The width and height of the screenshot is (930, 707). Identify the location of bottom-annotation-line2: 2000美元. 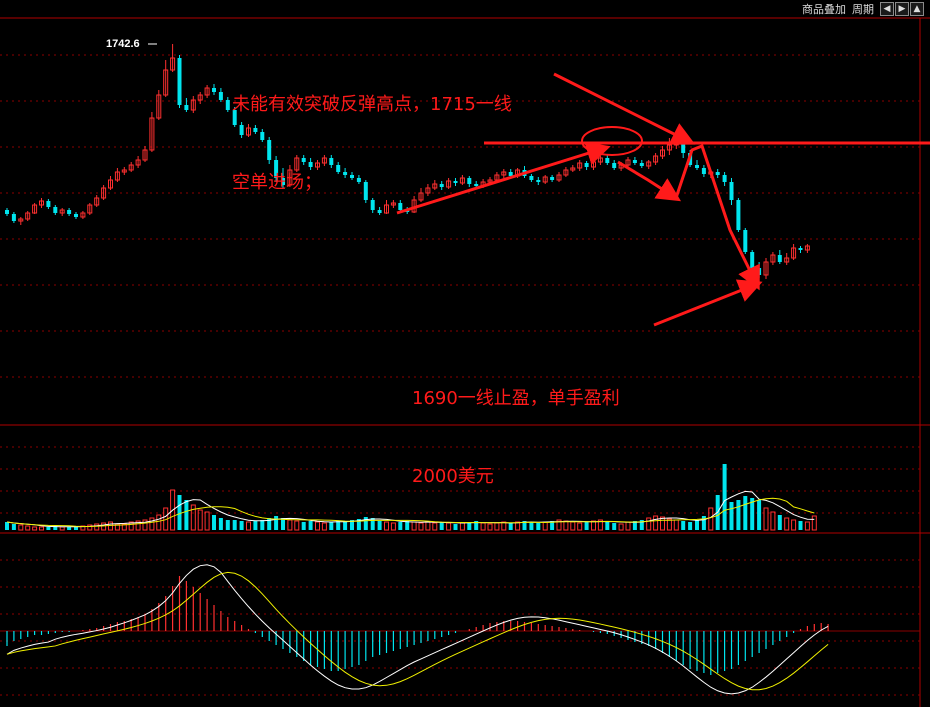
(453, 476).